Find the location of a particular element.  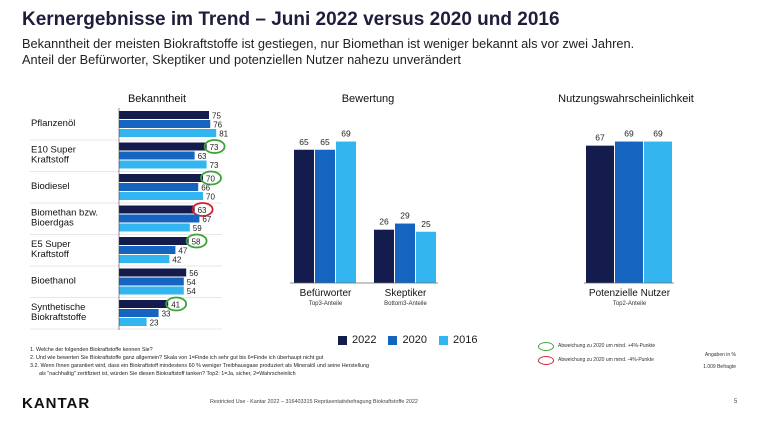

category-label-e10-super-kraftstoff-2: Kraftstoff is located at coordinates (50, 160).